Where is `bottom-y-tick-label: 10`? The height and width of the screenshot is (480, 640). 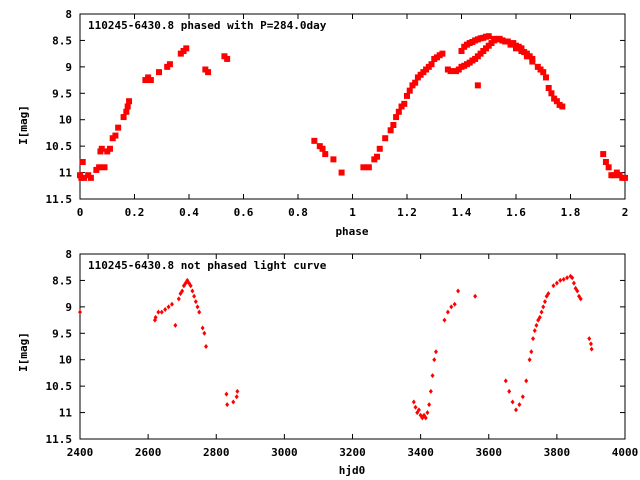
bottom-y-tick-label: 10 is located at coordinates (65, 360).